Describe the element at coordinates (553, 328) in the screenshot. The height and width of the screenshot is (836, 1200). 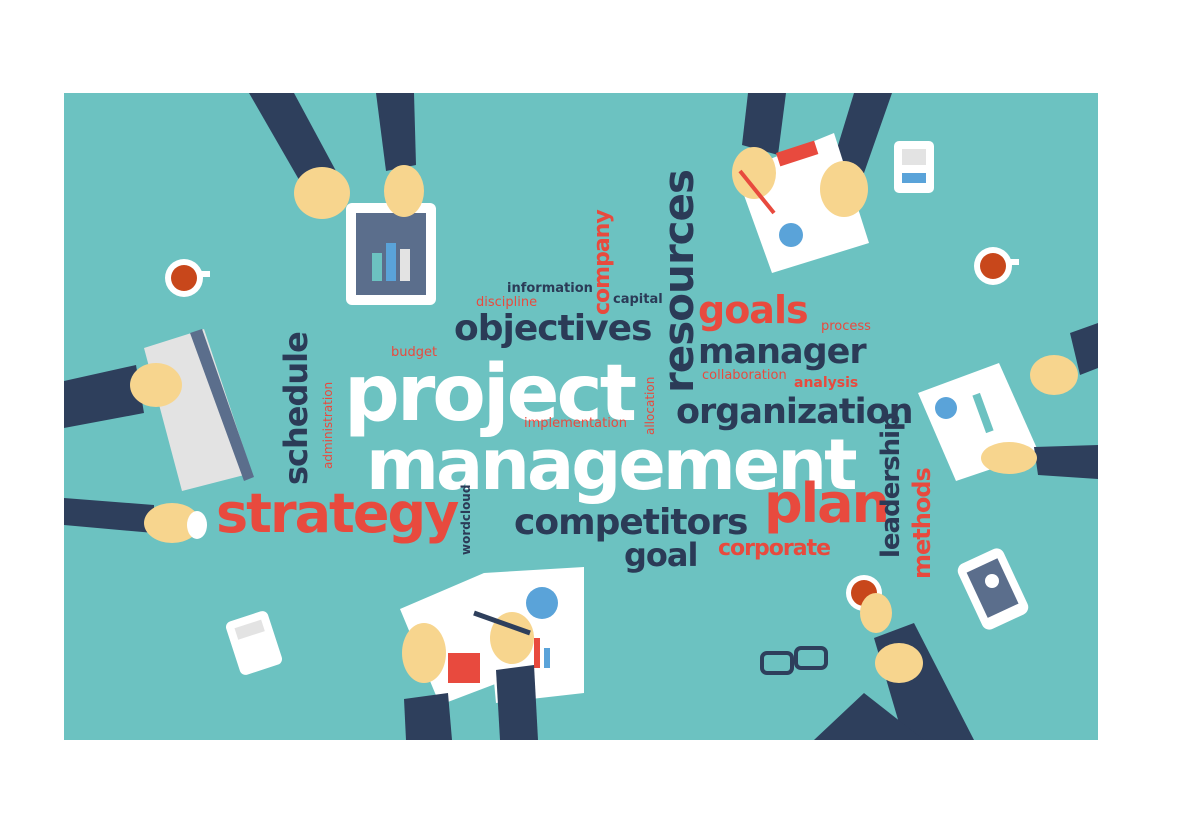
I see `word-objectives: objectives` at that location.